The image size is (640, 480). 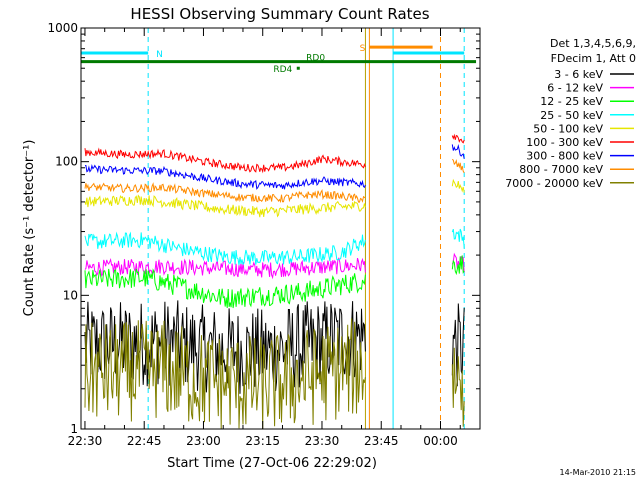 I want to click on x-tick-label-3: 23:15, so click(x=262, y=441).